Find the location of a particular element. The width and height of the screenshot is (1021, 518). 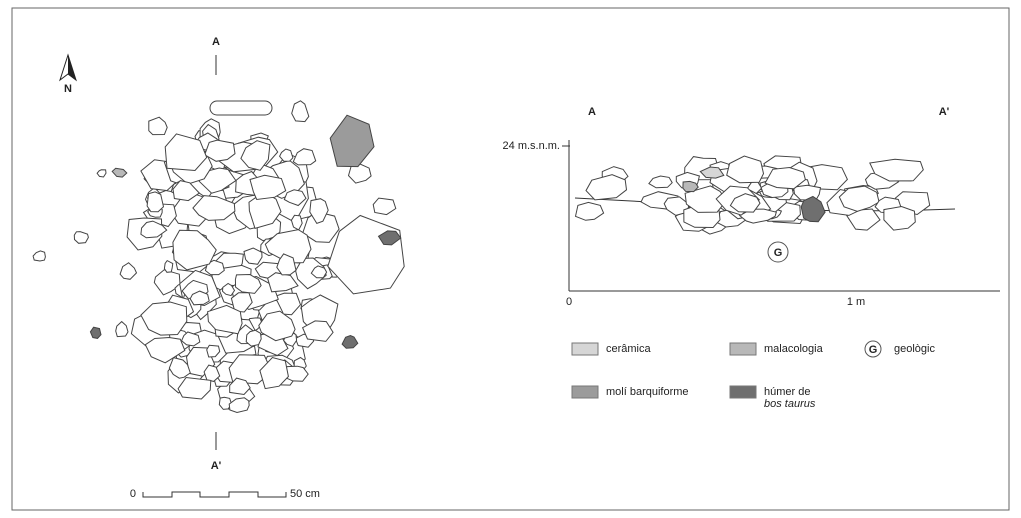

legend-label: geològic is located at coordinates (914, 349).